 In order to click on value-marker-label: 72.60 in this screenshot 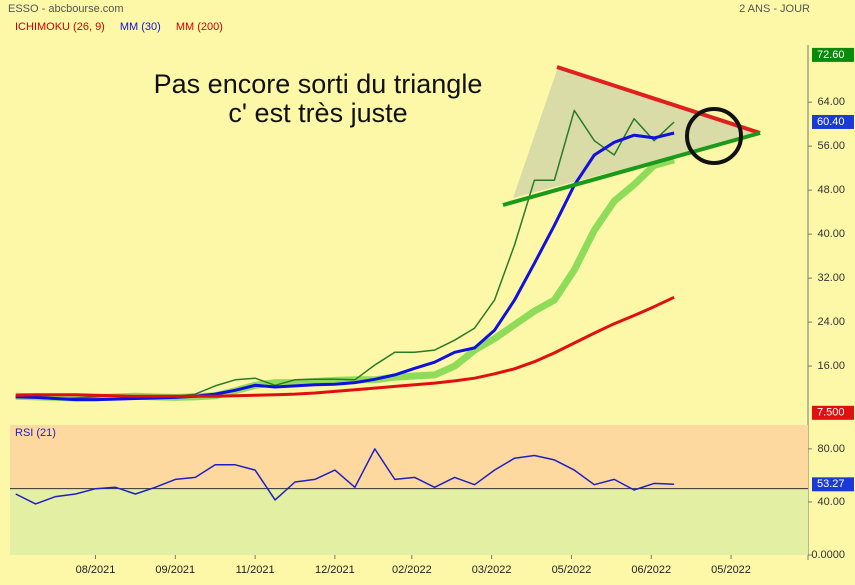, I will do `click(831, 55)`.